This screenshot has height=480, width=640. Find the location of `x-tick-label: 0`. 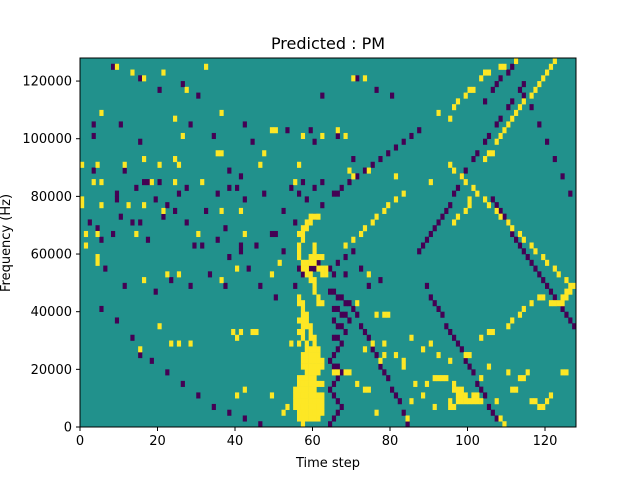

x-tick-label: 0 is located at coordinates (80, 441).